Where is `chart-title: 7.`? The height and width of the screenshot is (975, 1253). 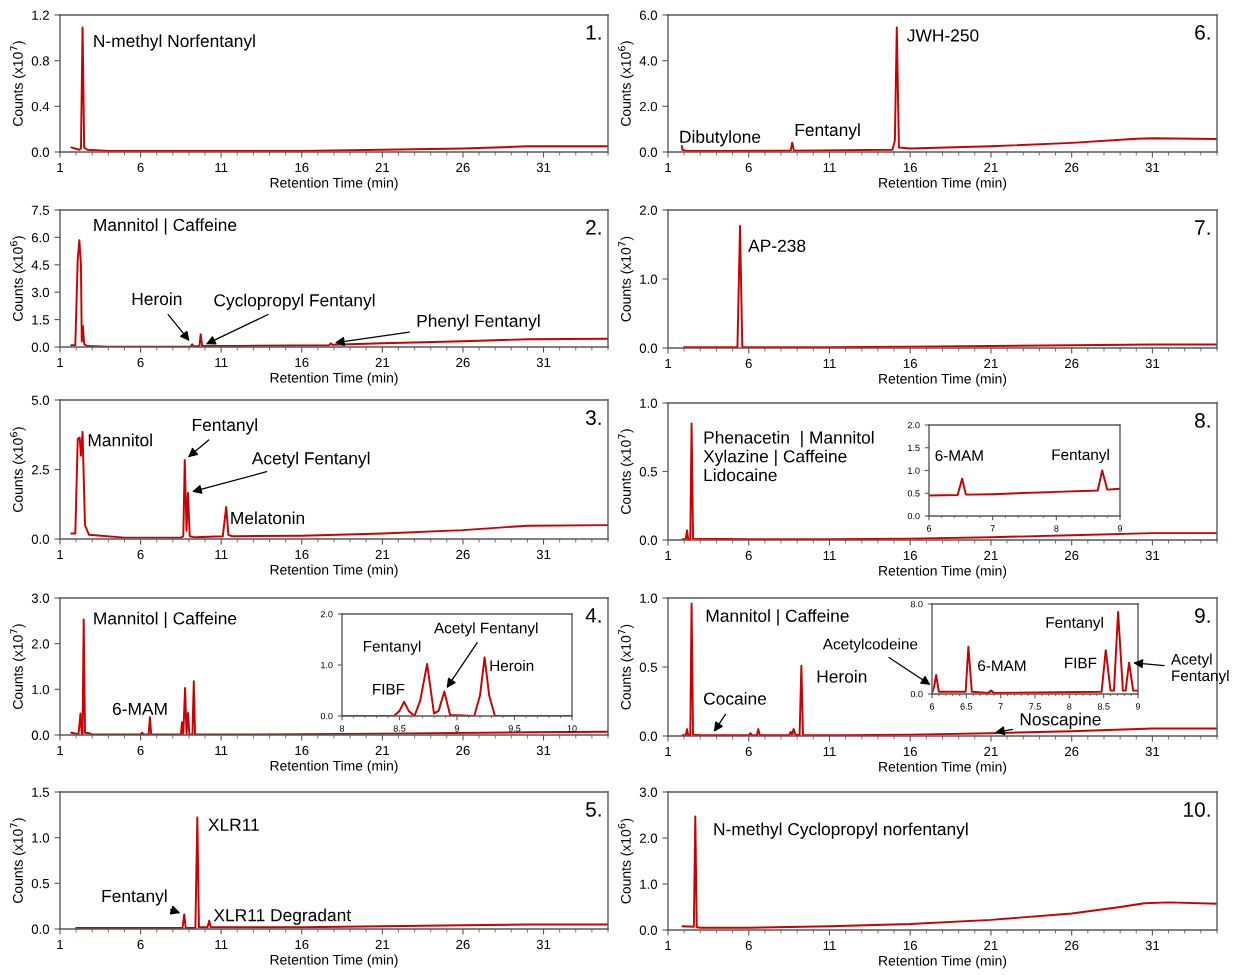
chart-title: 7. is located at coordinates (1202, 227).